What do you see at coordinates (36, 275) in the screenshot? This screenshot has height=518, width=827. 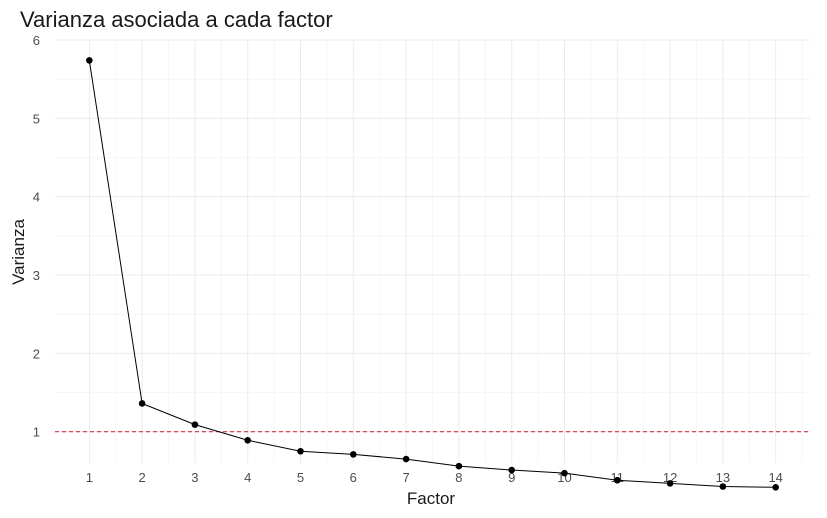 I see `y-tick-label: 3` at bounding box center [36, 275].